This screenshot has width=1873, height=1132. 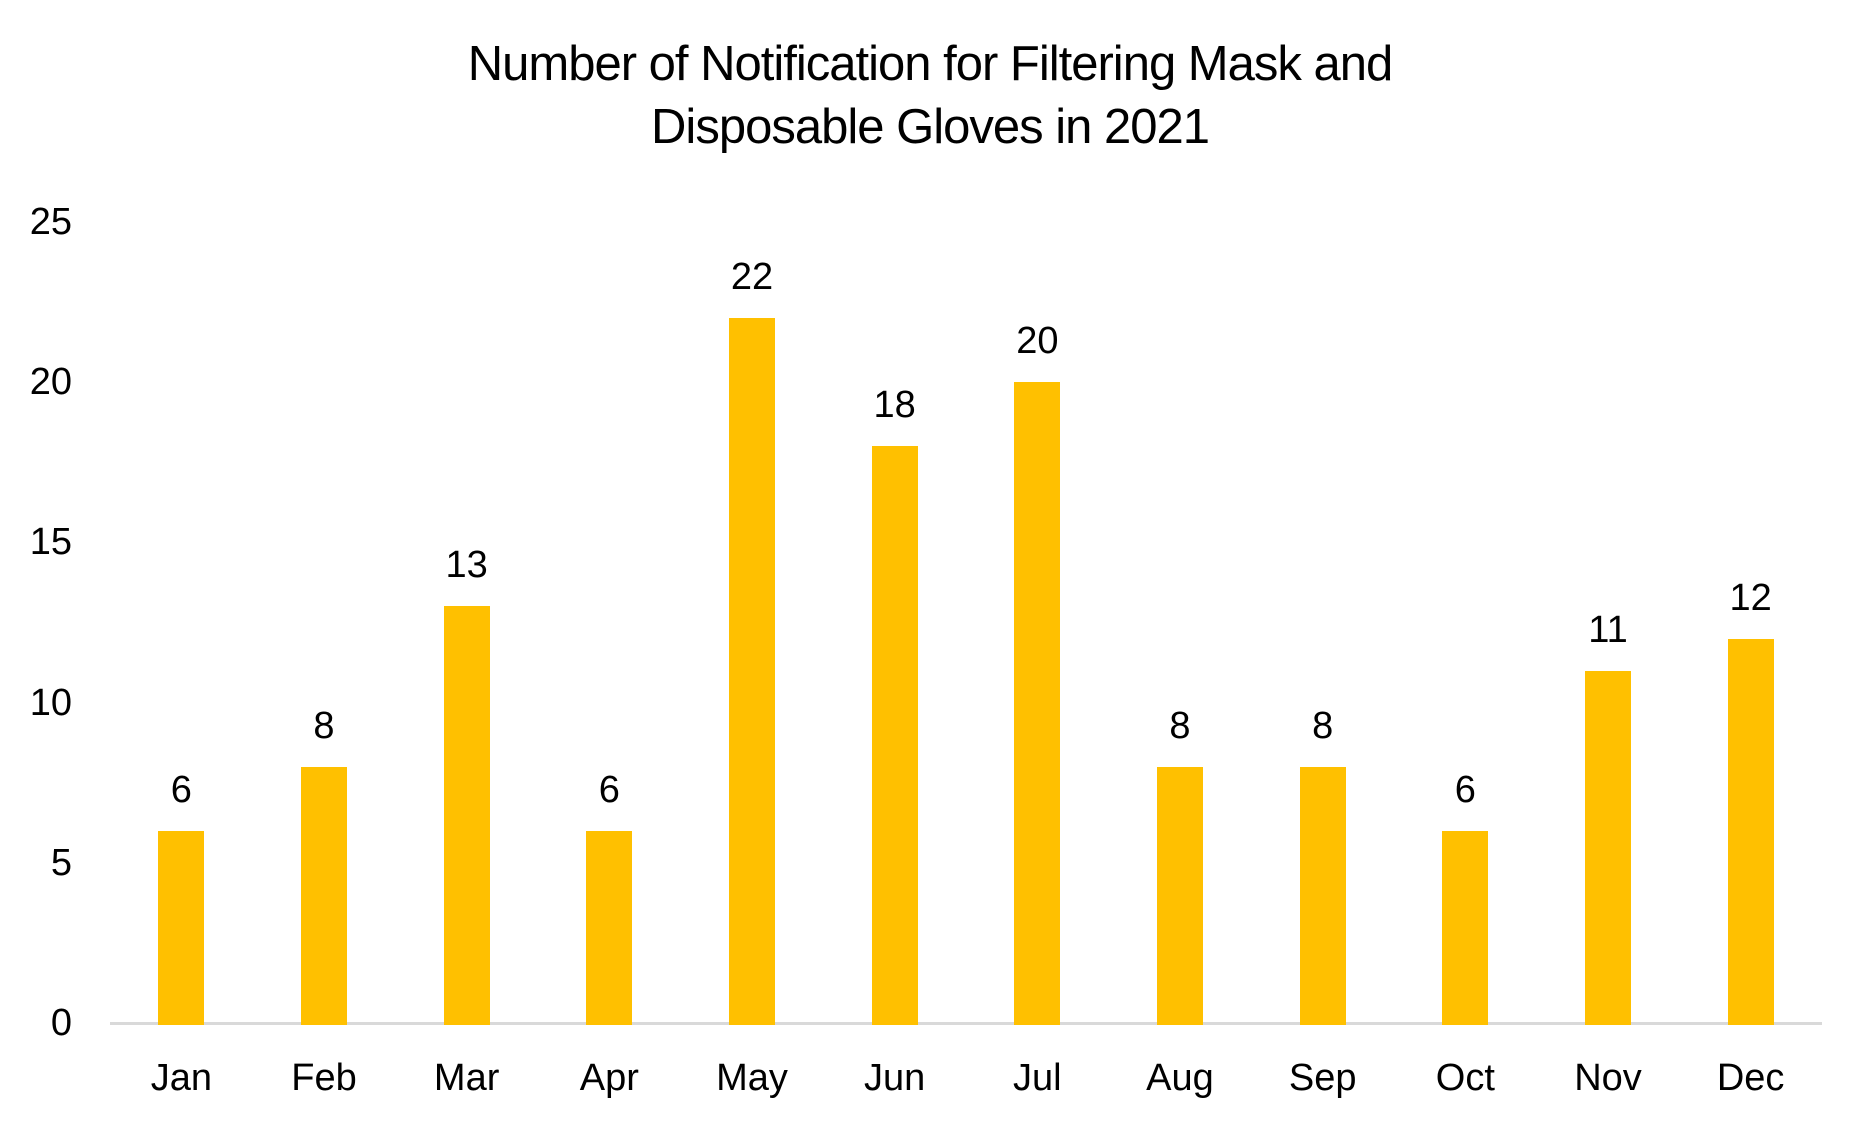 I want to click on bar-may, so click(x=752, y=671).